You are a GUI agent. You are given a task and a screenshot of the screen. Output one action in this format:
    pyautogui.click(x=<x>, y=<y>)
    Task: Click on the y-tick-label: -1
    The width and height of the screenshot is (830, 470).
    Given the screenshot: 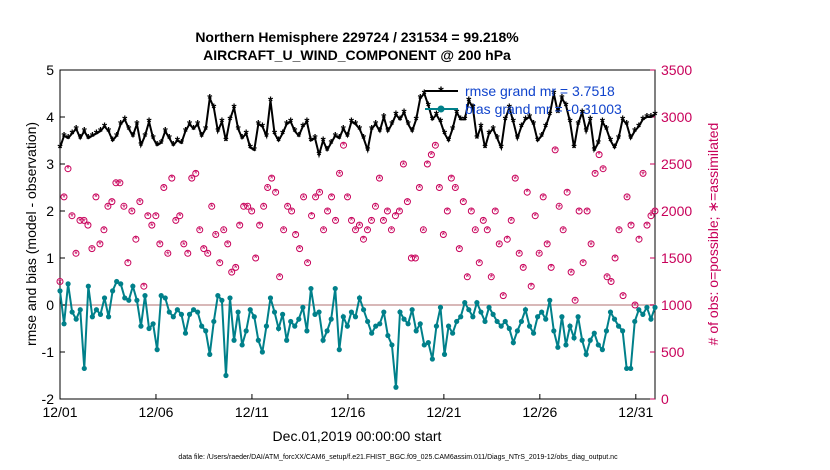 What is the action you would take?
    pyautogui.click(x=48, y=352)
    